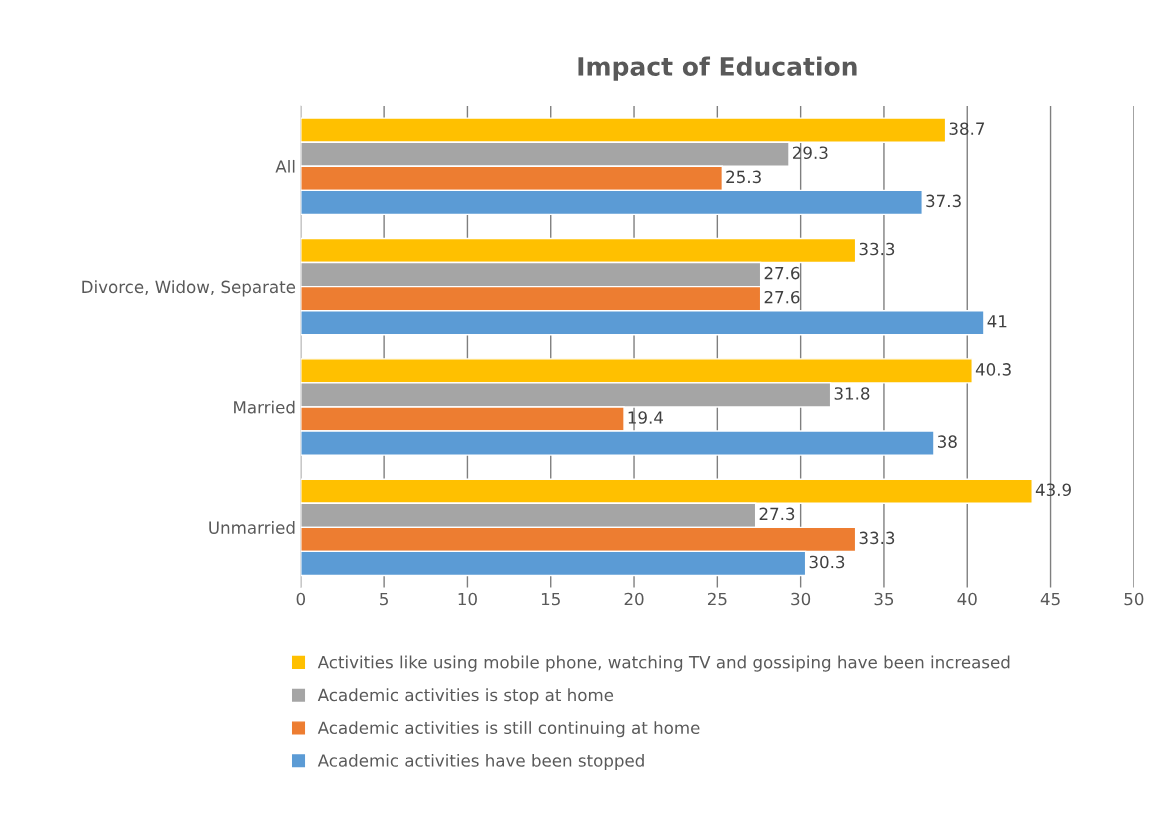 Image resolution: width=1157 pixels, height=816 pixels. Describe the element at coordinates (884, 599) in the screenshot. I see `x-tick-label: 35` at that location.